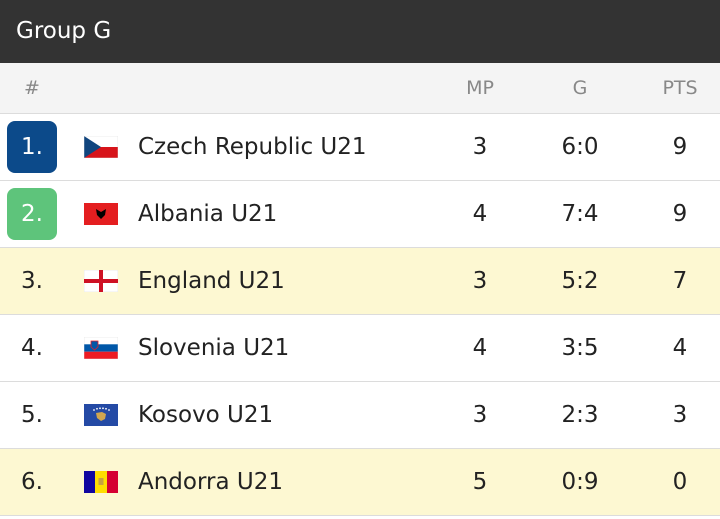 This screenshot has height=519, width=720. Describe the element at coordinates (32, 415) in the screenshot. I see `rank: 5.` at that location.